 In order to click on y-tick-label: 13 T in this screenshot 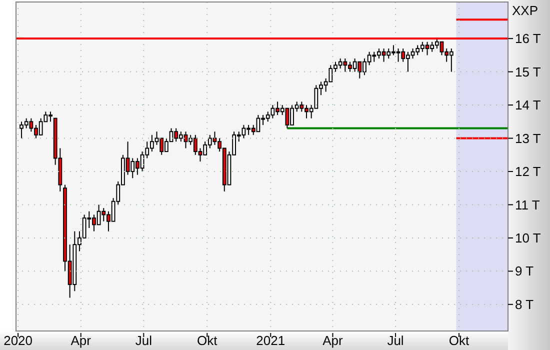, I will do `click(528, 138)`.